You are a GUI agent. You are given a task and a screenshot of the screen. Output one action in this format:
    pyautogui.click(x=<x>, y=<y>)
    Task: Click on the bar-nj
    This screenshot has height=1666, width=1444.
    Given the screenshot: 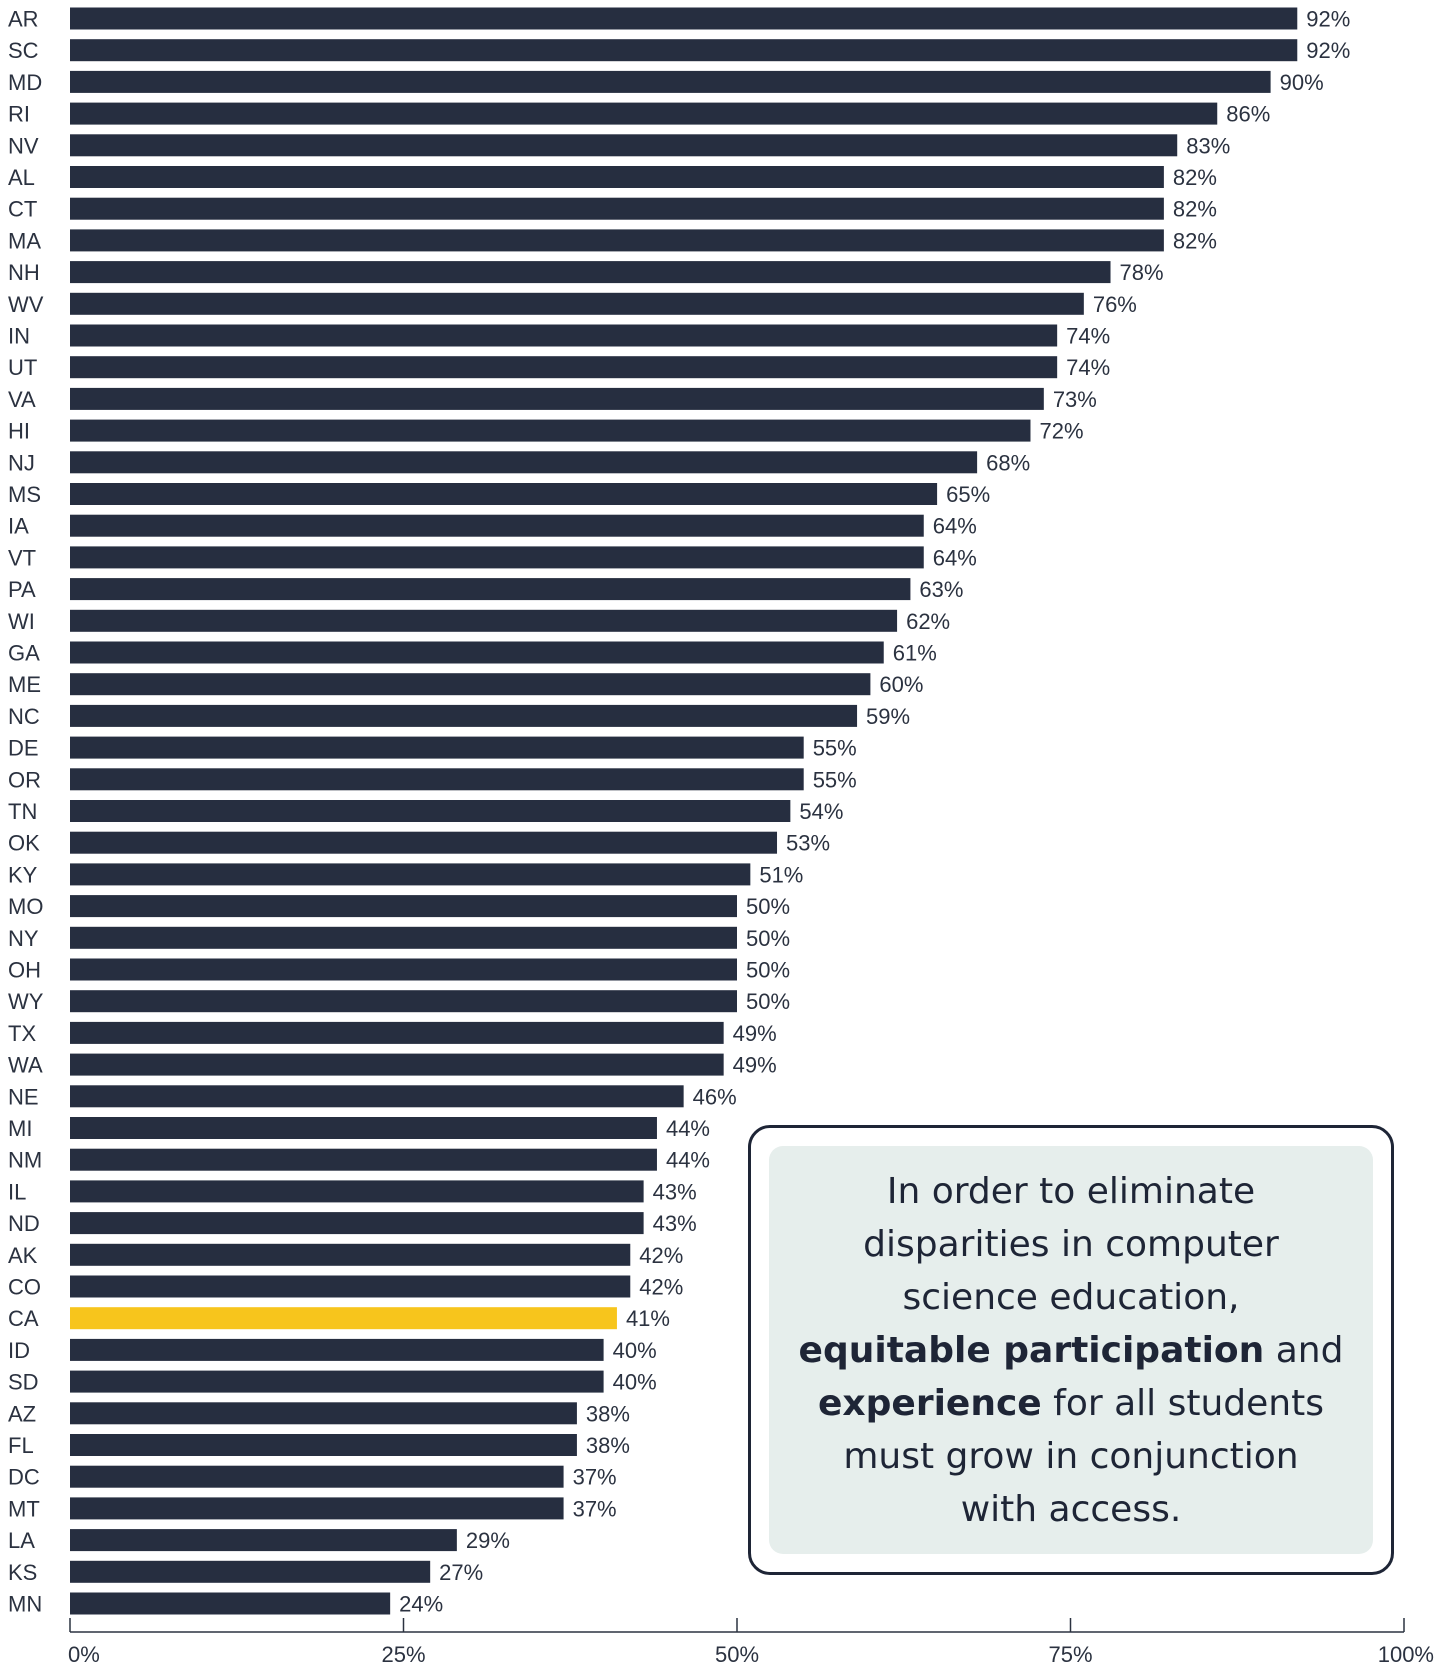 What is the action you would take?
    pyautogui.click(x=524, y=462)
    